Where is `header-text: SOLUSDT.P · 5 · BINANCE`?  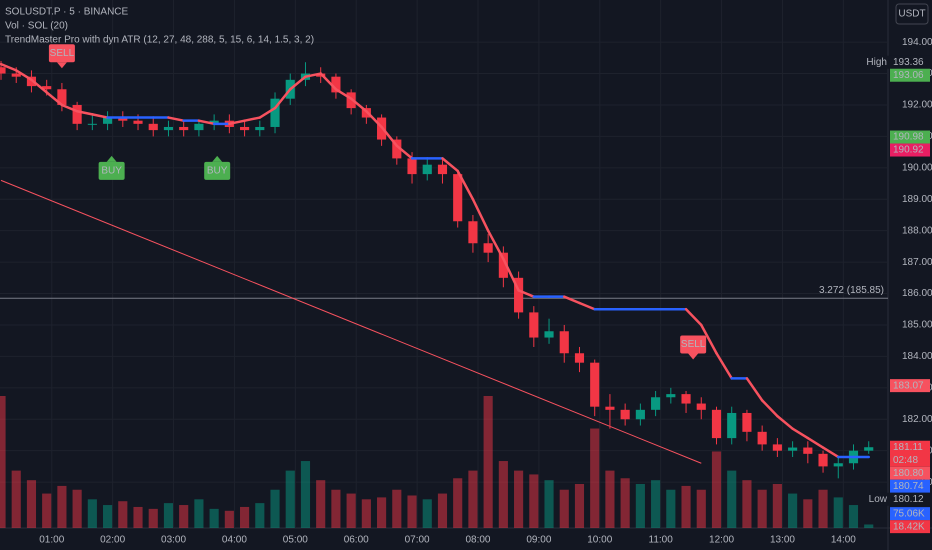
header-text: SOLUSDT.P · 5 · BINANCE is located at coordinates (67, 12).